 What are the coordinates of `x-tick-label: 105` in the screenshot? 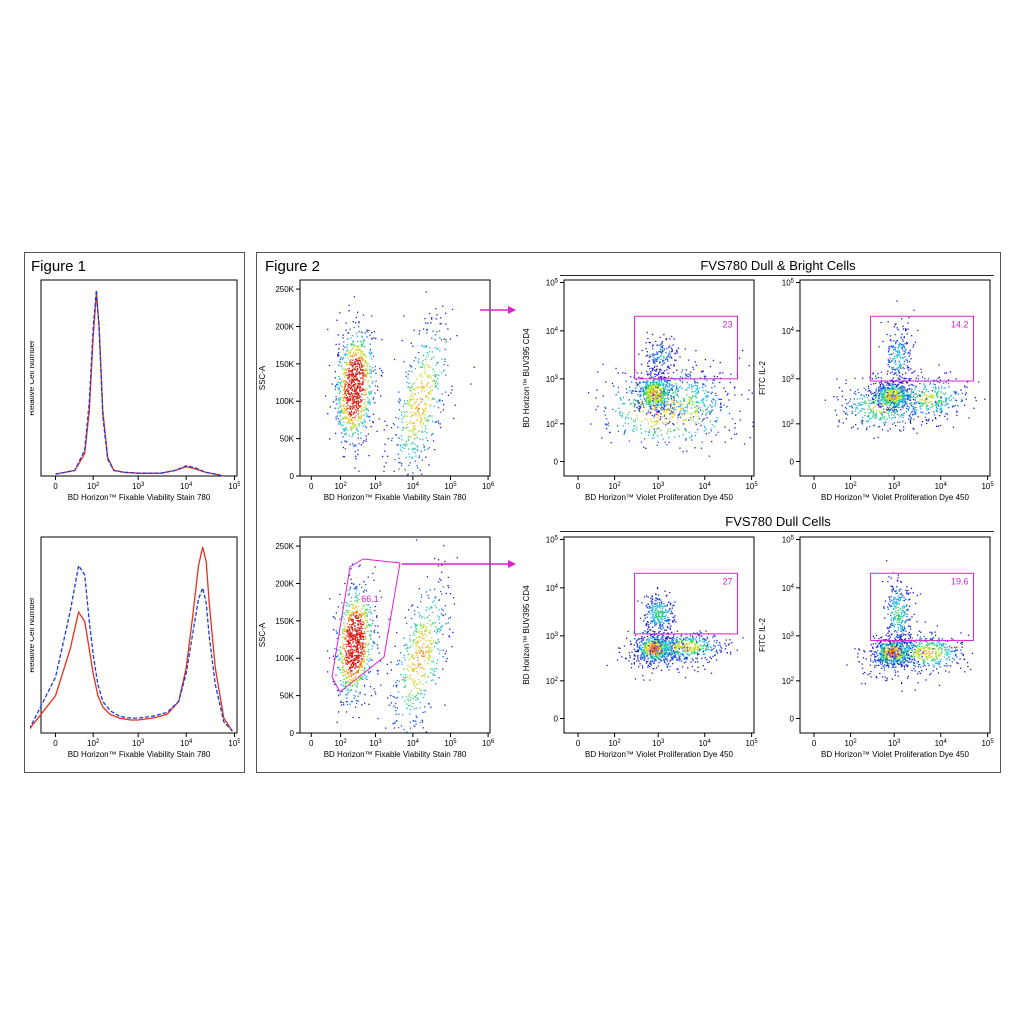 It's located at (751, 743).